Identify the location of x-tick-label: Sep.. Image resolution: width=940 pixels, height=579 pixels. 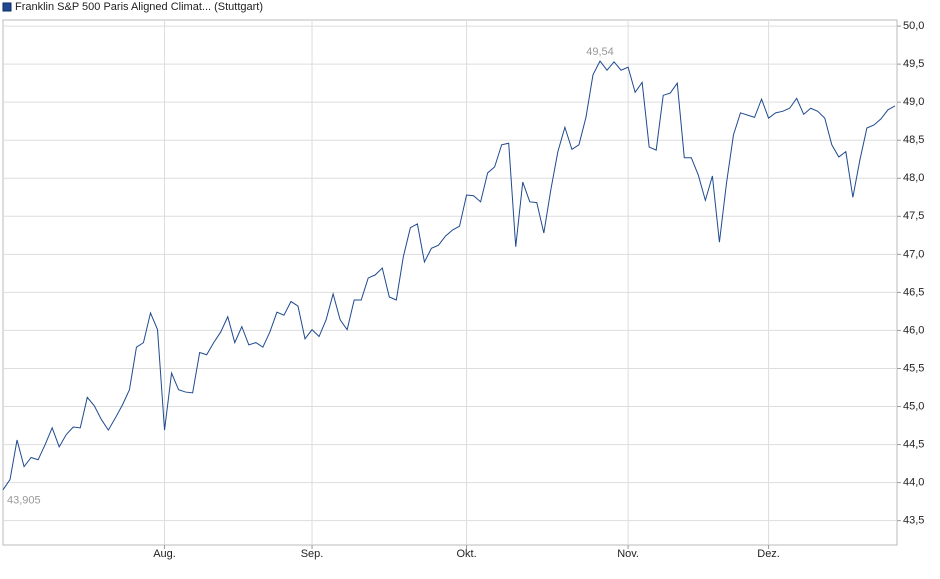
(312, 554).